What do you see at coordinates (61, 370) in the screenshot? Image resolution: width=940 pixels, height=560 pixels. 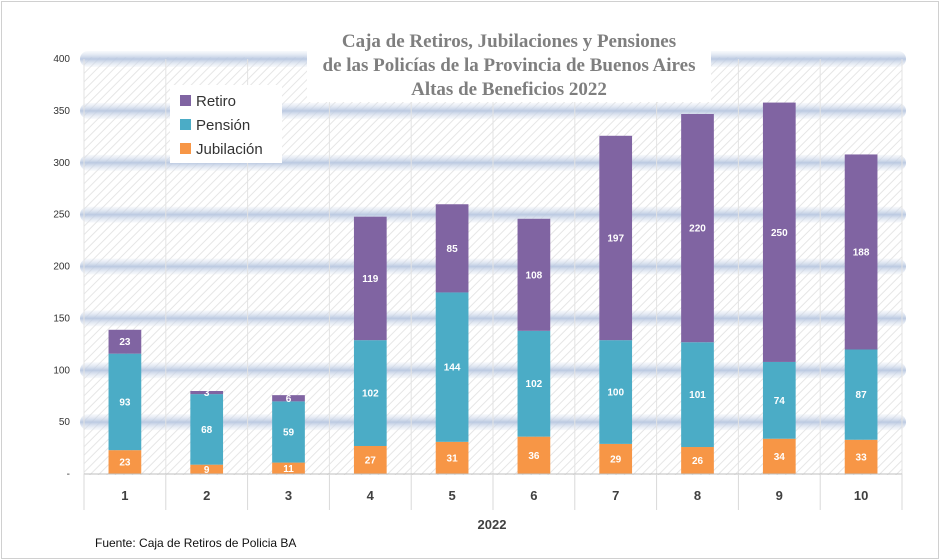 I see `y-tick-label: 100` at bounding box center [61, 370].